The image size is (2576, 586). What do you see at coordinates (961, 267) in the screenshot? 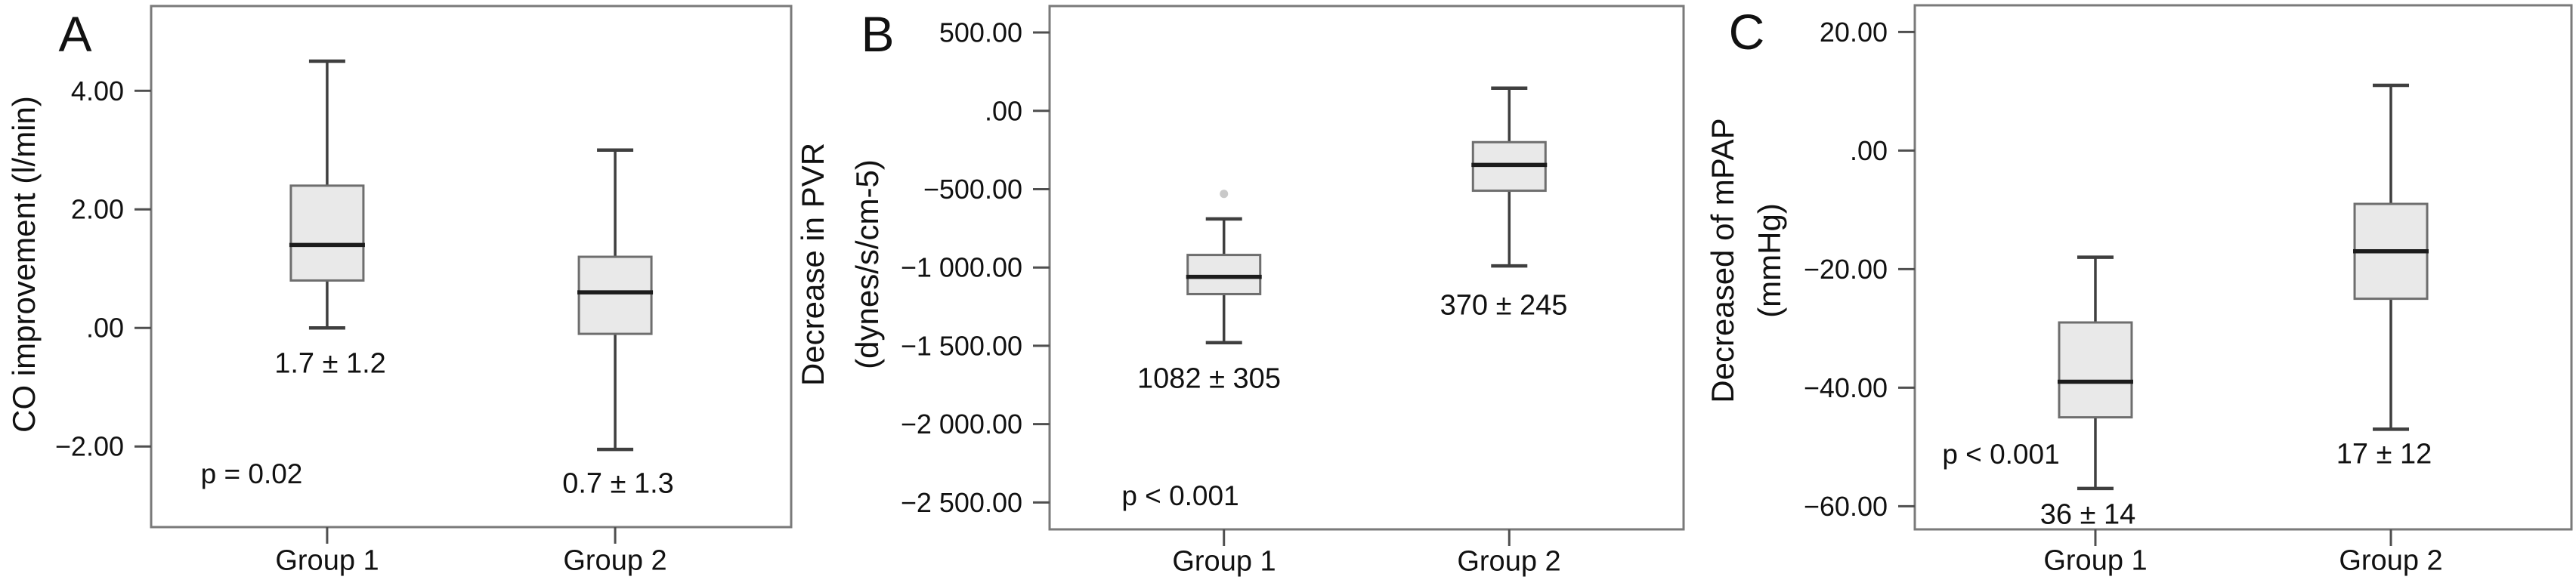
I see `y-tick-label: −1 000.00` at bounding box center [961, 267].